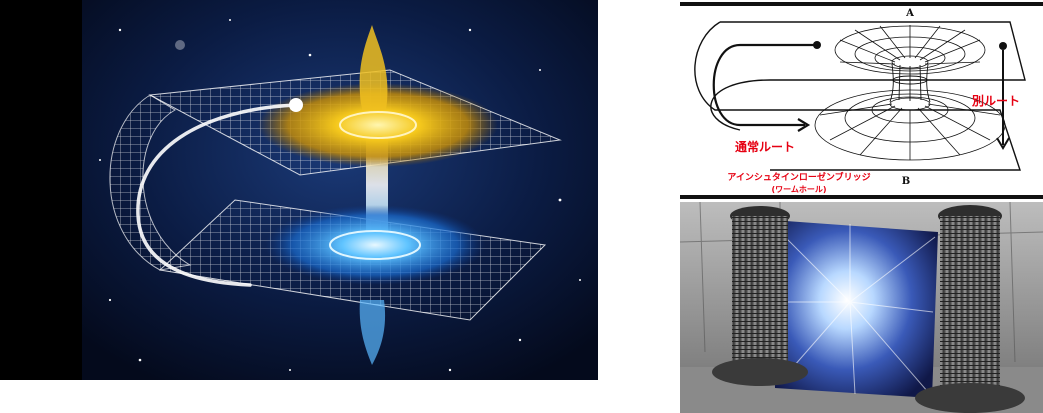 The height and width of the screenshot is (413, 1043). What do you see at coordinates (763, 85) in the screenshot?
I see `normal-route-path` at bounding box center [763, 85].